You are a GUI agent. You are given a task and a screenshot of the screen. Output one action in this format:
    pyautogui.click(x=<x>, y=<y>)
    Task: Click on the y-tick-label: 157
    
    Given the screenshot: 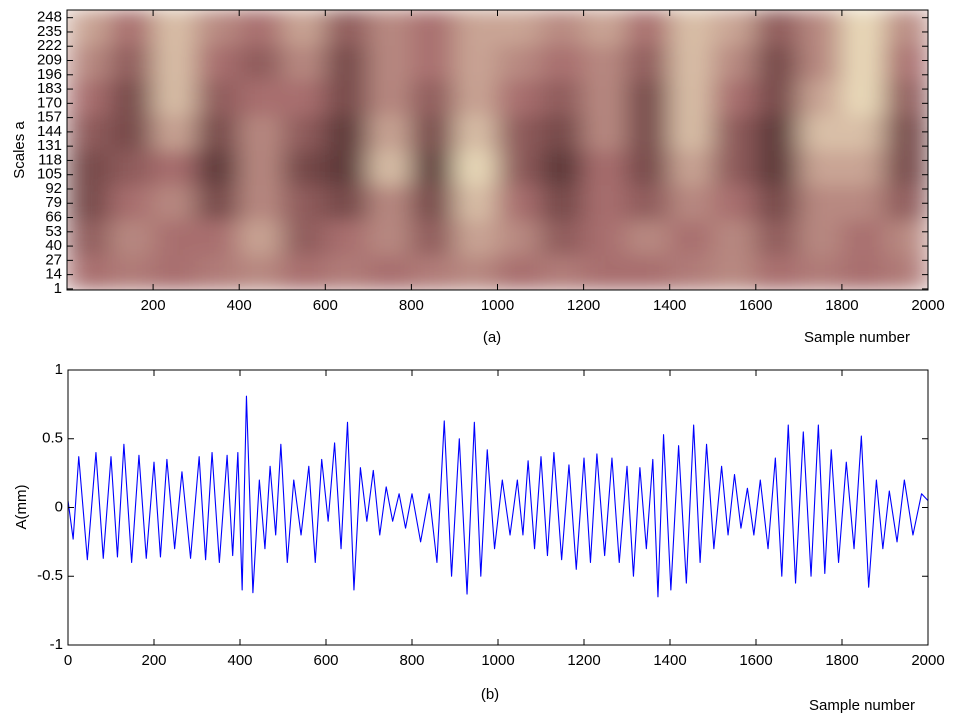 What is the action you would take?
    pyautogui.click(x=49, y=117)
    